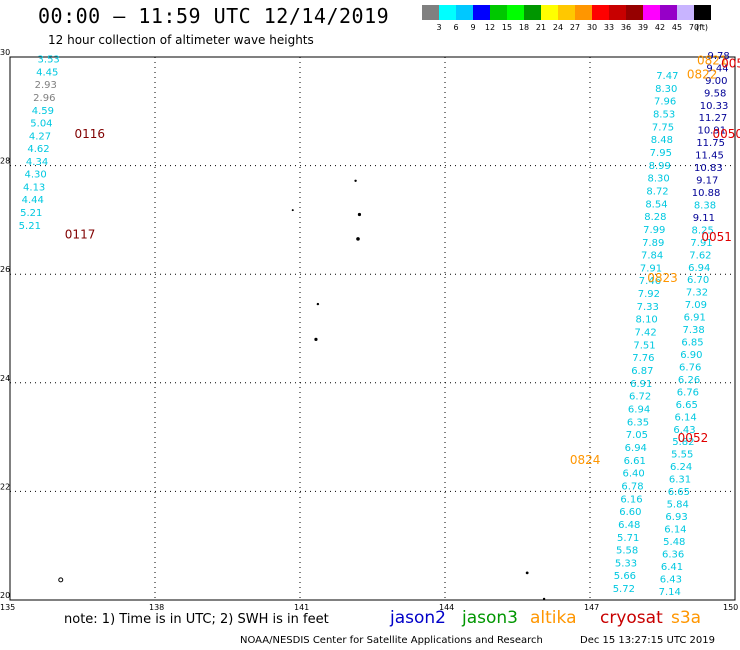  What do you see at coordinates (730, 607) in the screenshot?
I see `longitude-tick-label: 150` at bounding box center [730, 607].